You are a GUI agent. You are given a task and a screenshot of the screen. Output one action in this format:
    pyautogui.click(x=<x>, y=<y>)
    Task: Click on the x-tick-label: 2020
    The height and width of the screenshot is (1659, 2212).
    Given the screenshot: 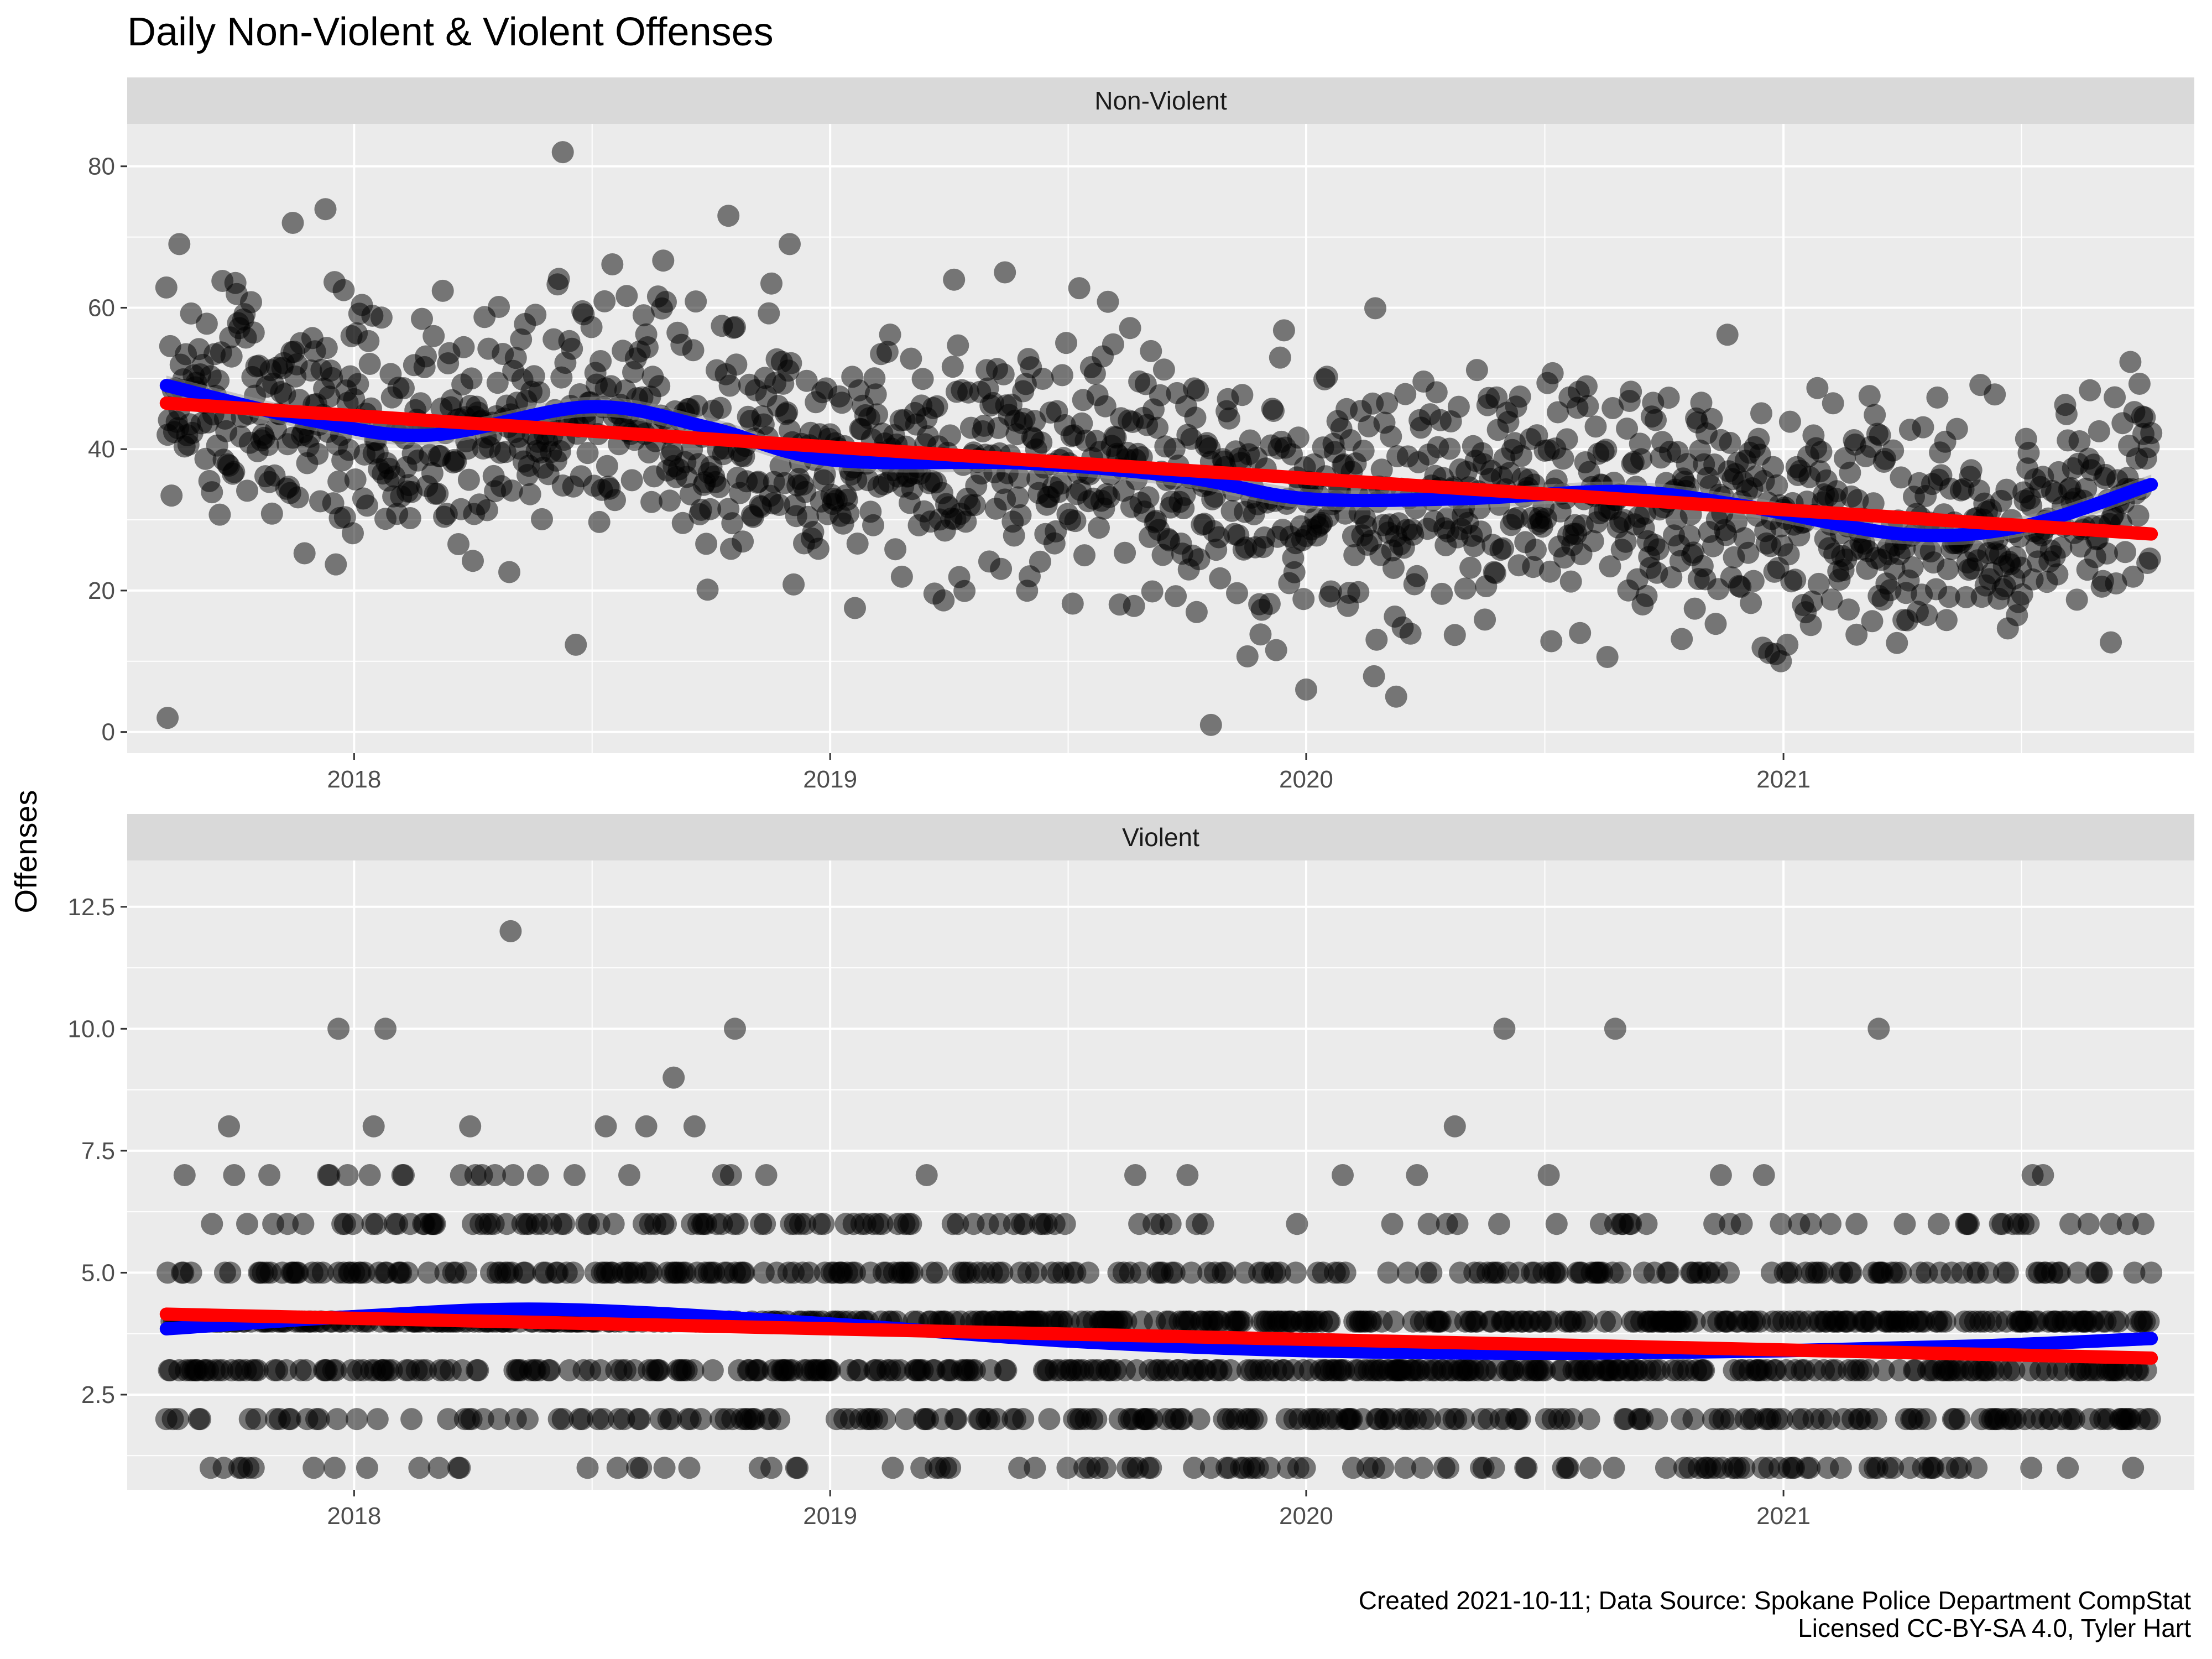 What is the action you would take?
    pyautogui.click(x=1306, y=780)
    